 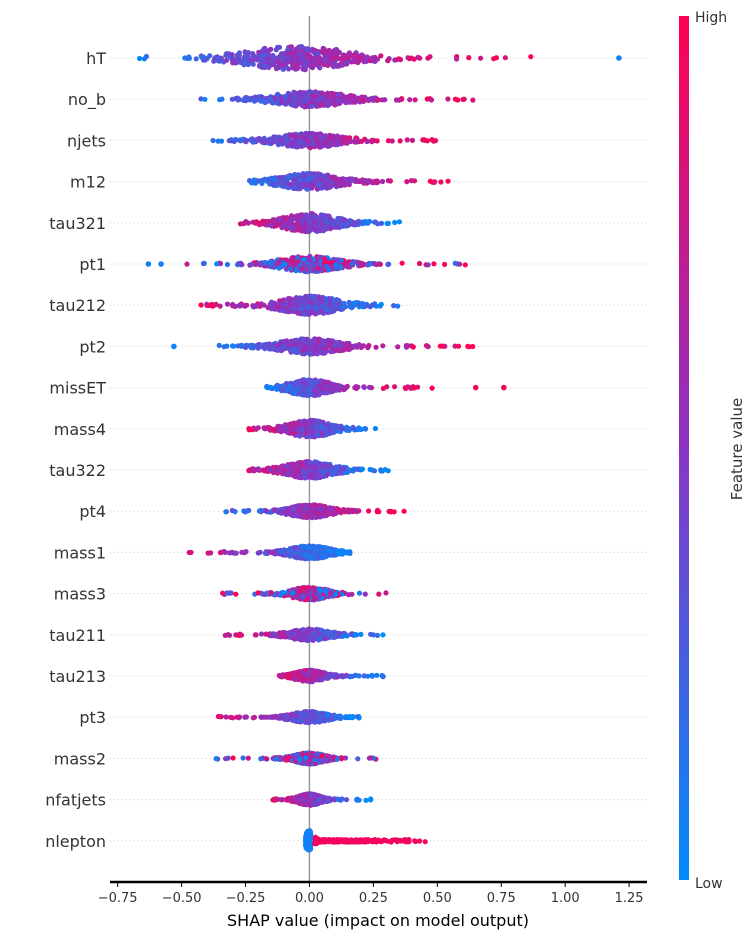 What do you see at coordinates (312, 428) in the screenshot?
I see `feature-row-mass4` at bounding box center [312, 428].